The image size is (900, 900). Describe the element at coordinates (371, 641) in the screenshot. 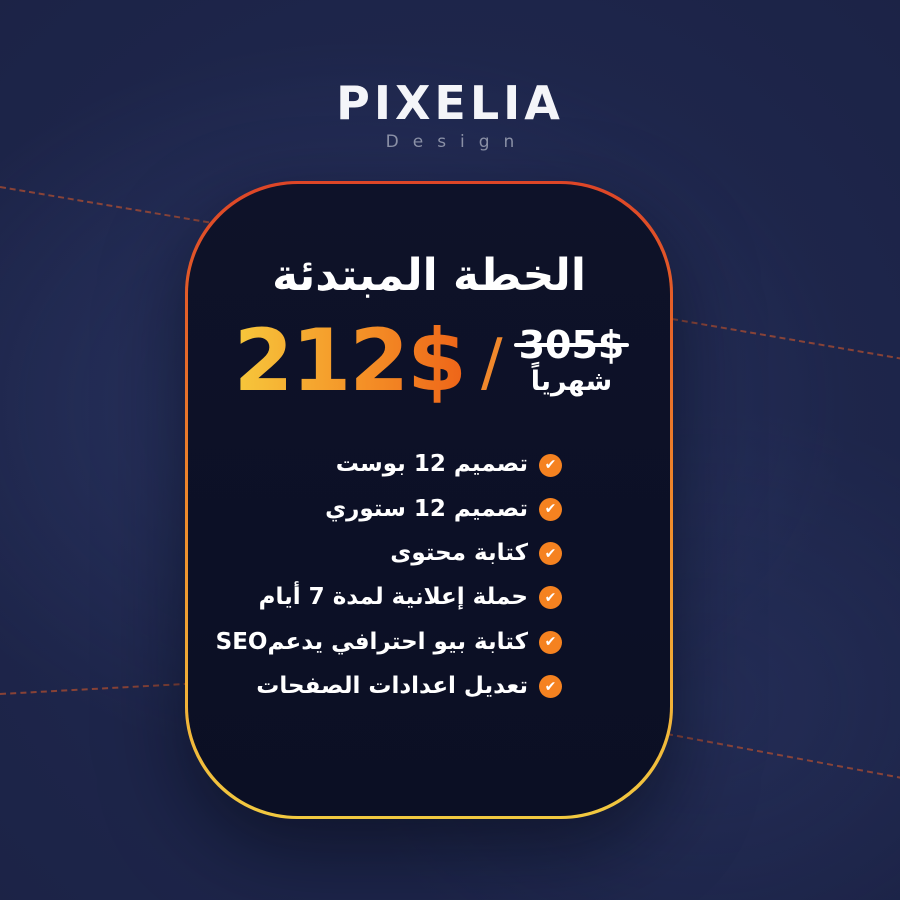

I see `feature-label: كتابة بيو احترافي يدعمSEO` at that location.